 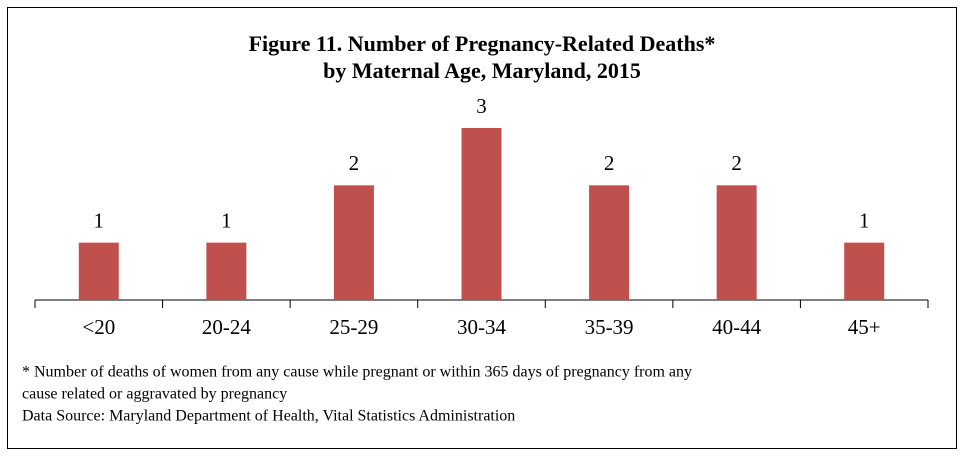 What do you see at coordinates (609, 327) in the screenshot?
I see `x-tick-label: 35-39` at bounding box center [609, 327].